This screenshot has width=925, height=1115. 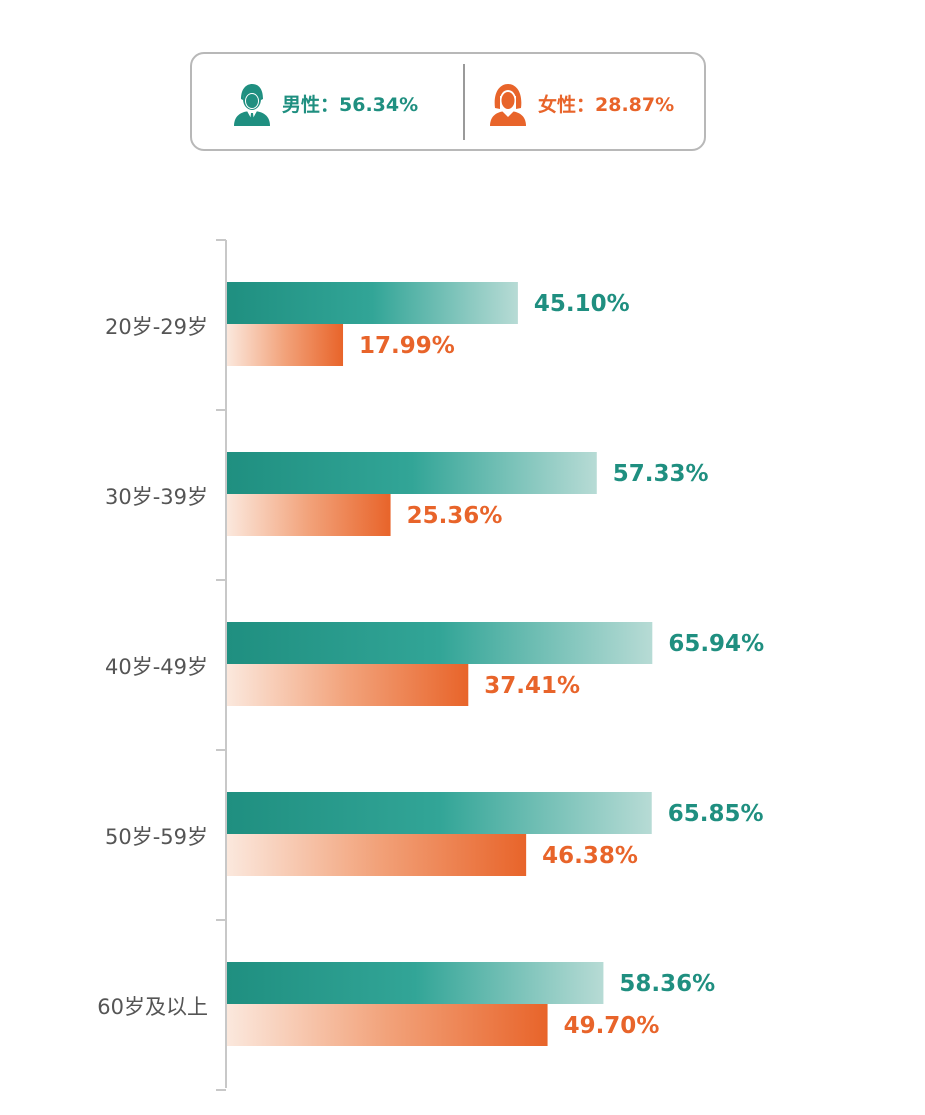 I want to click on category-label: 30岁-39岁, so click(x=156, y=497).